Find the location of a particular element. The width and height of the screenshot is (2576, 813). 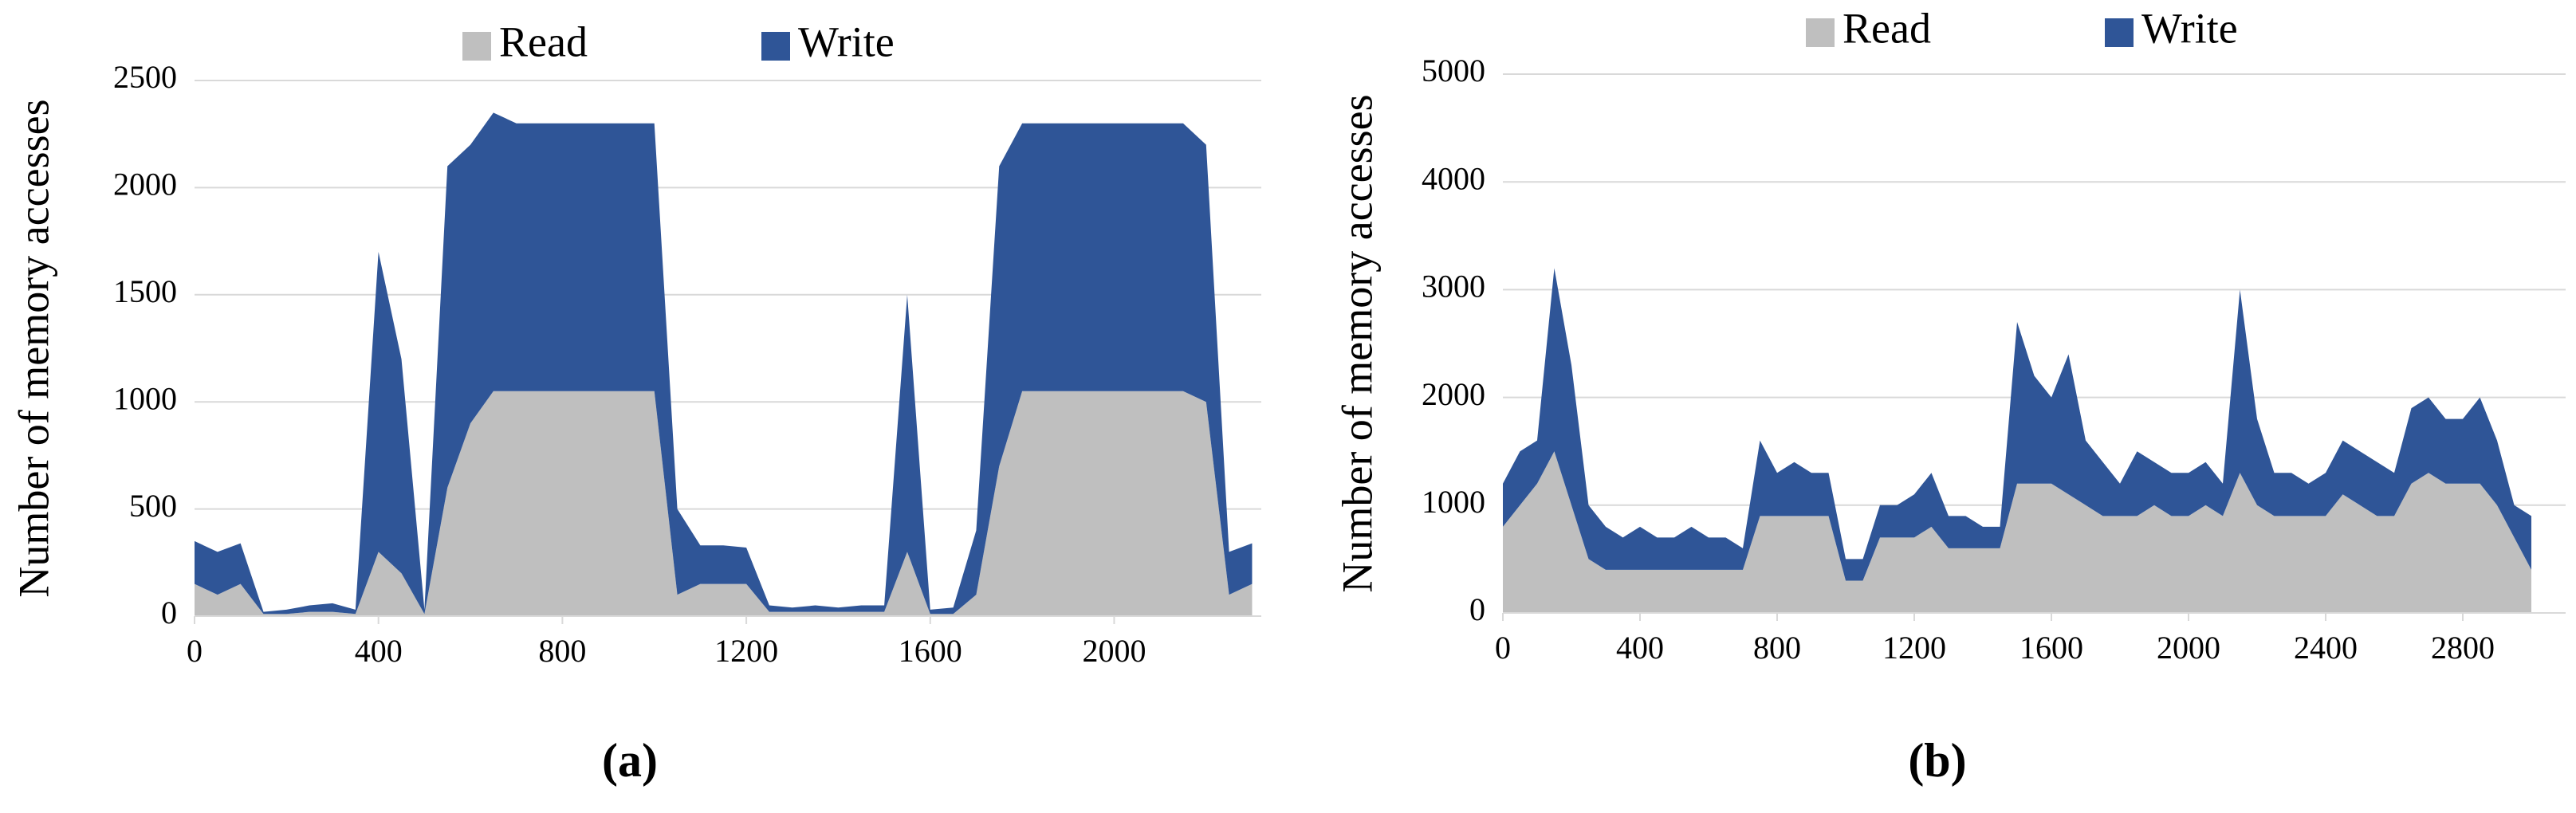

panel-caption: (a) is located at coordinates (630, 761).